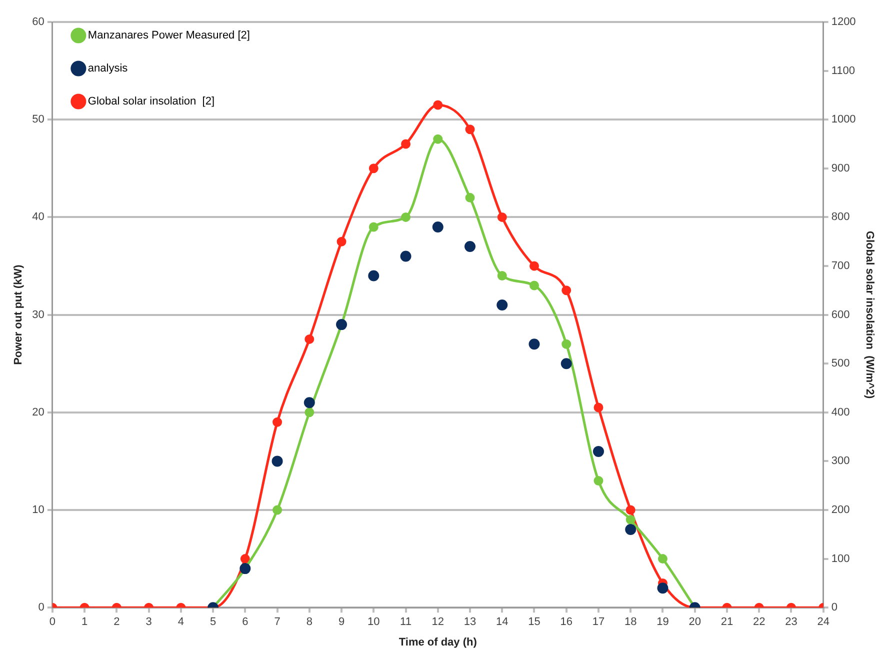  Describe the element at coordinates (41, 608) in the screenshot. I see `y-tick-label: 0` at that location.